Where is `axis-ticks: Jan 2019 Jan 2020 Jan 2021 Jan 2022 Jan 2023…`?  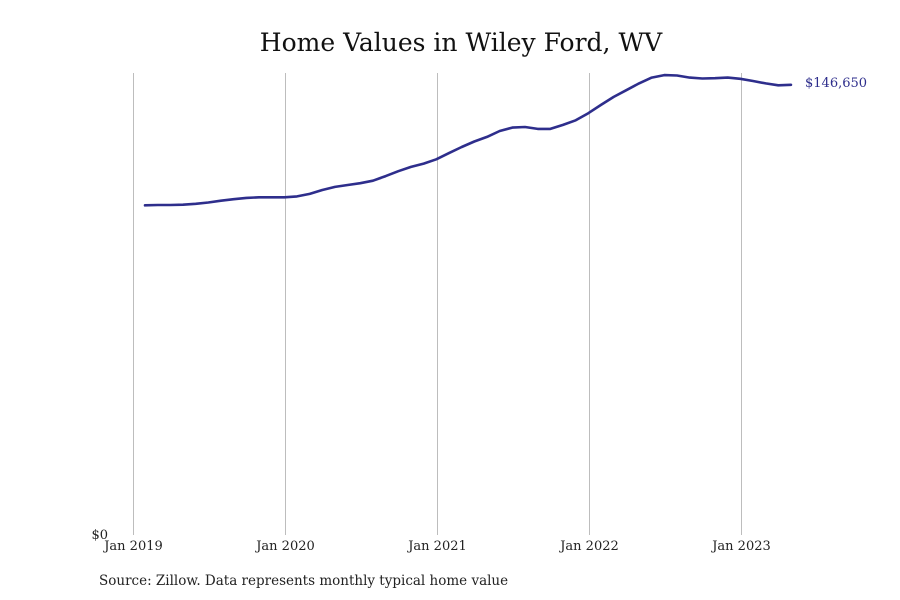 axis-ticks: Jan 2019 Jan 2020 Jan 2021 Jan 2022 Jan 2023… is located at coordinates (430, 541).